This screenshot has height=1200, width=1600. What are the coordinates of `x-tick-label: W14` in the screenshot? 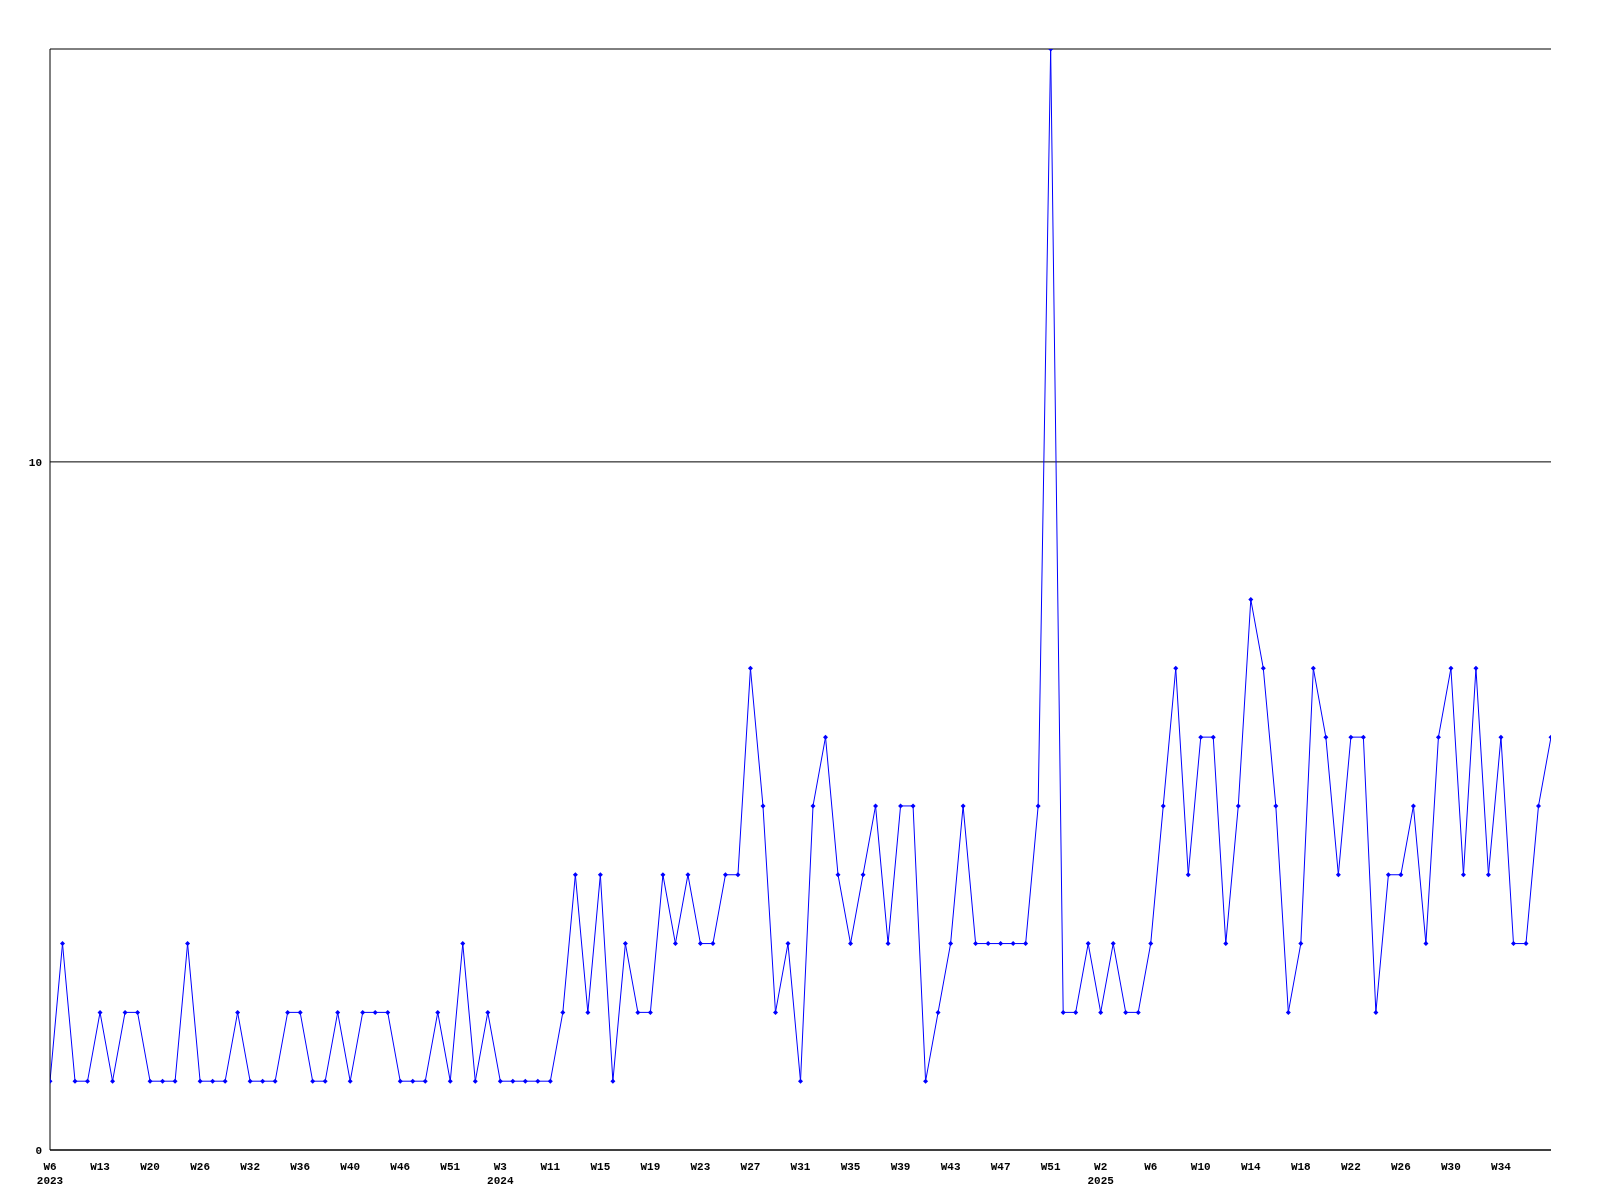 It's located at (1251, 1167).